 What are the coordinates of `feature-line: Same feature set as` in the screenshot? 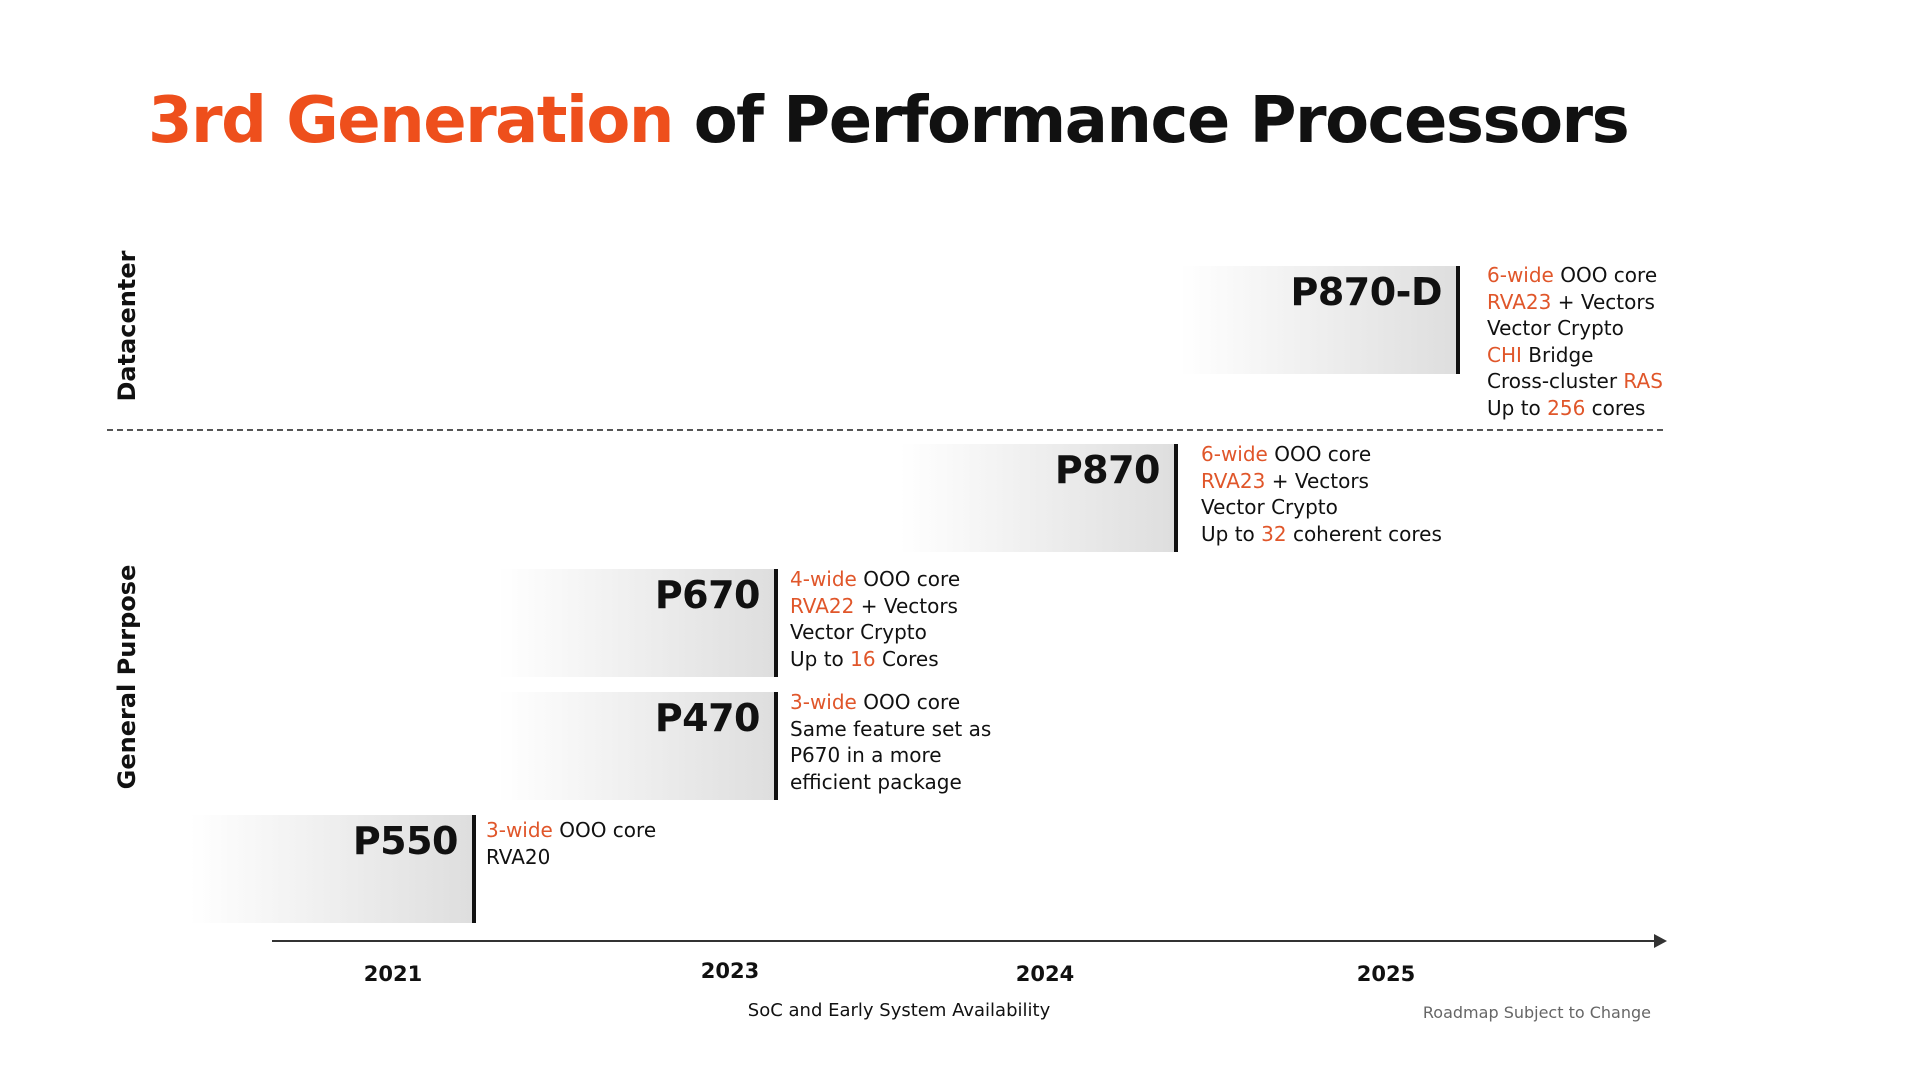 It's located at (890, 729).